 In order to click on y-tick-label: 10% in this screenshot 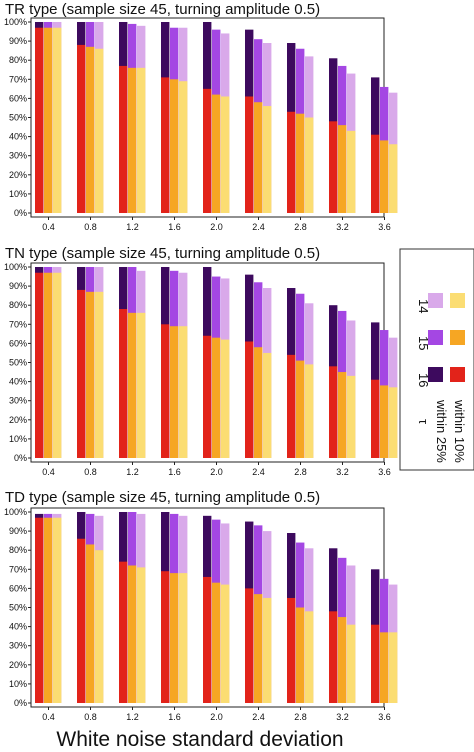, I will do `click(18, 194)`.